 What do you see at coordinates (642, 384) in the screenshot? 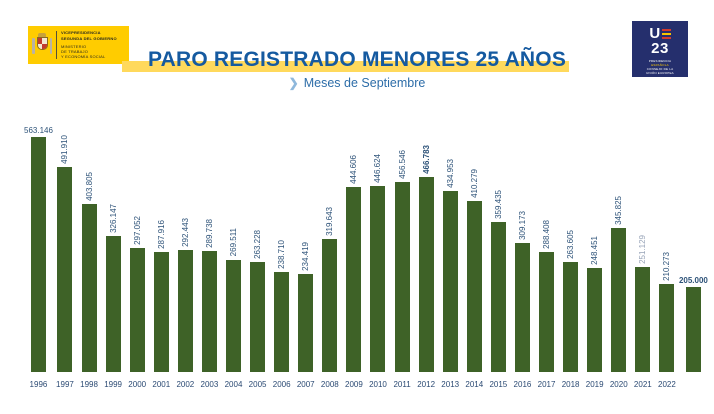
I see `year-label: 2021` at bounding box center [642, 384].